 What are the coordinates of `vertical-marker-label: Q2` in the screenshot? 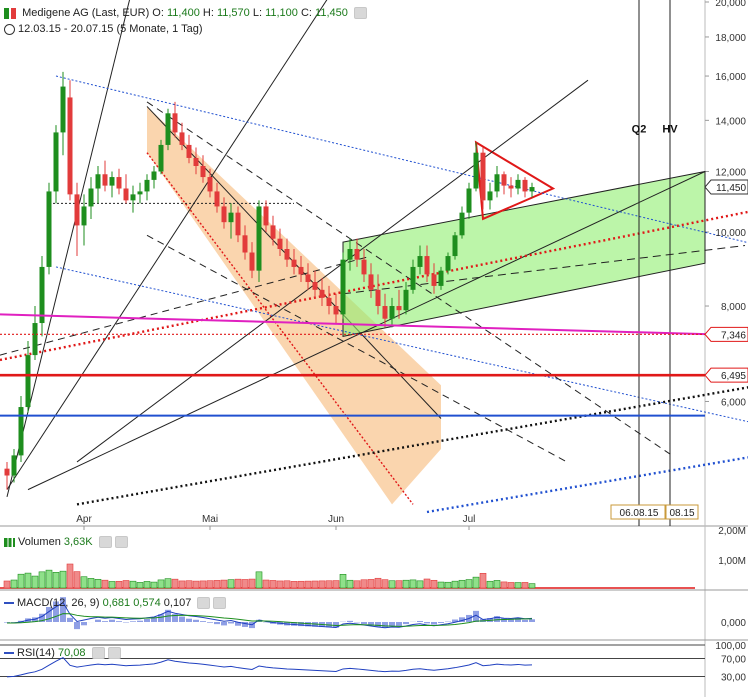 It's located at (639, 129).